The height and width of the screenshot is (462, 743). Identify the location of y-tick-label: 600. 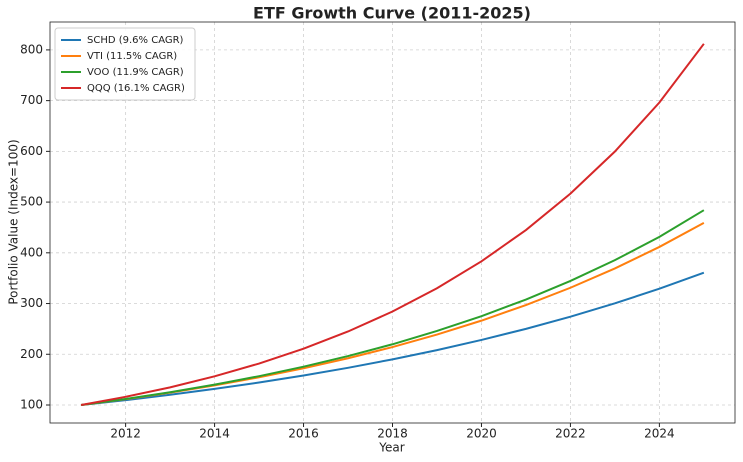
(31, 151).